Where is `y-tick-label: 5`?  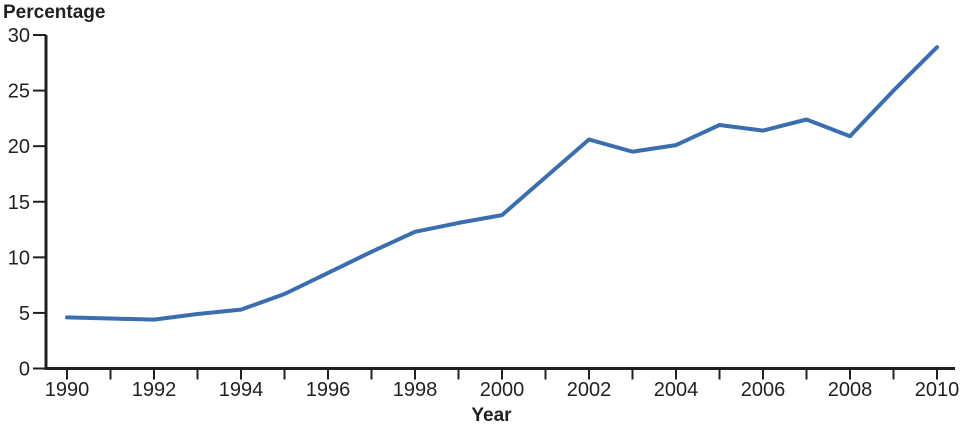
y-tick-label: 5 is located at coordinates (24, 314).